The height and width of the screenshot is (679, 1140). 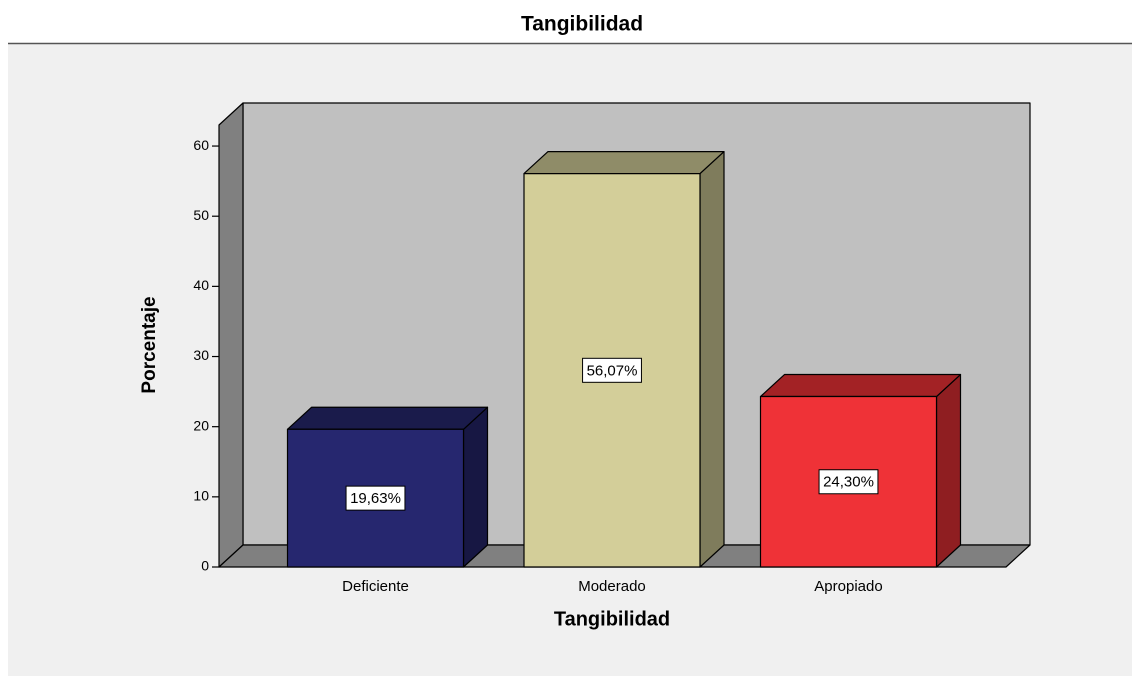 What do you see at coordinates (231, 335) in the screenshot?
I see `left-wall` at bounding box center [231, 335].